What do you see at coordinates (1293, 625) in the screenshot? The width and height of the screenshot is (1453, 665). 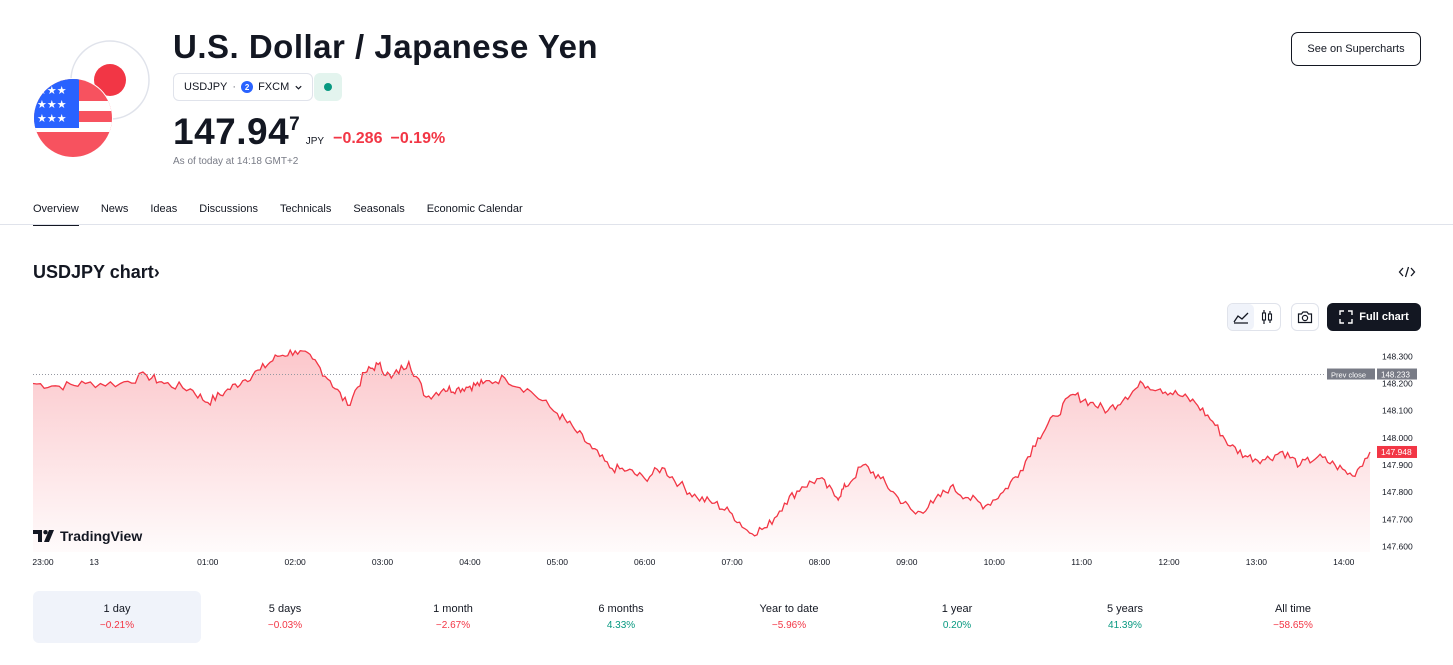 I see `period-value: −58.65%` at bounding box center [1293, 625].